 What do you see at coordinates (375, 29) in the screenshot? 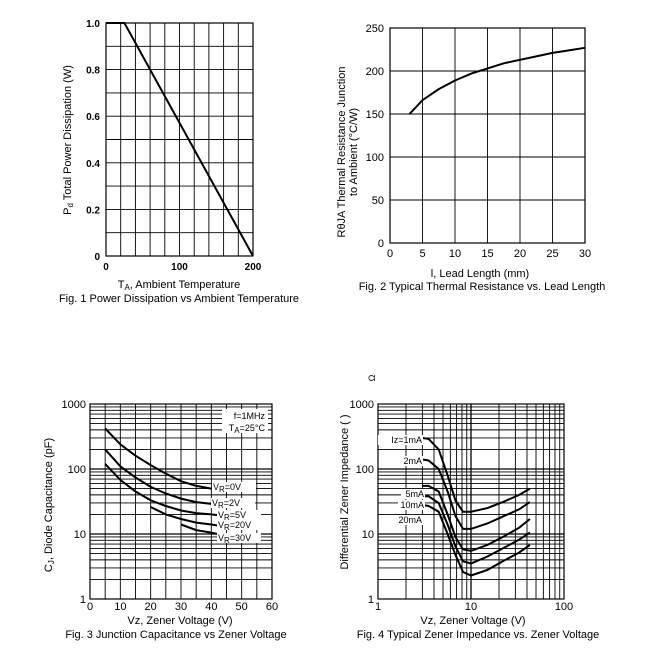
I see `y-tick-label: 250` at bounding box center [375, 29].